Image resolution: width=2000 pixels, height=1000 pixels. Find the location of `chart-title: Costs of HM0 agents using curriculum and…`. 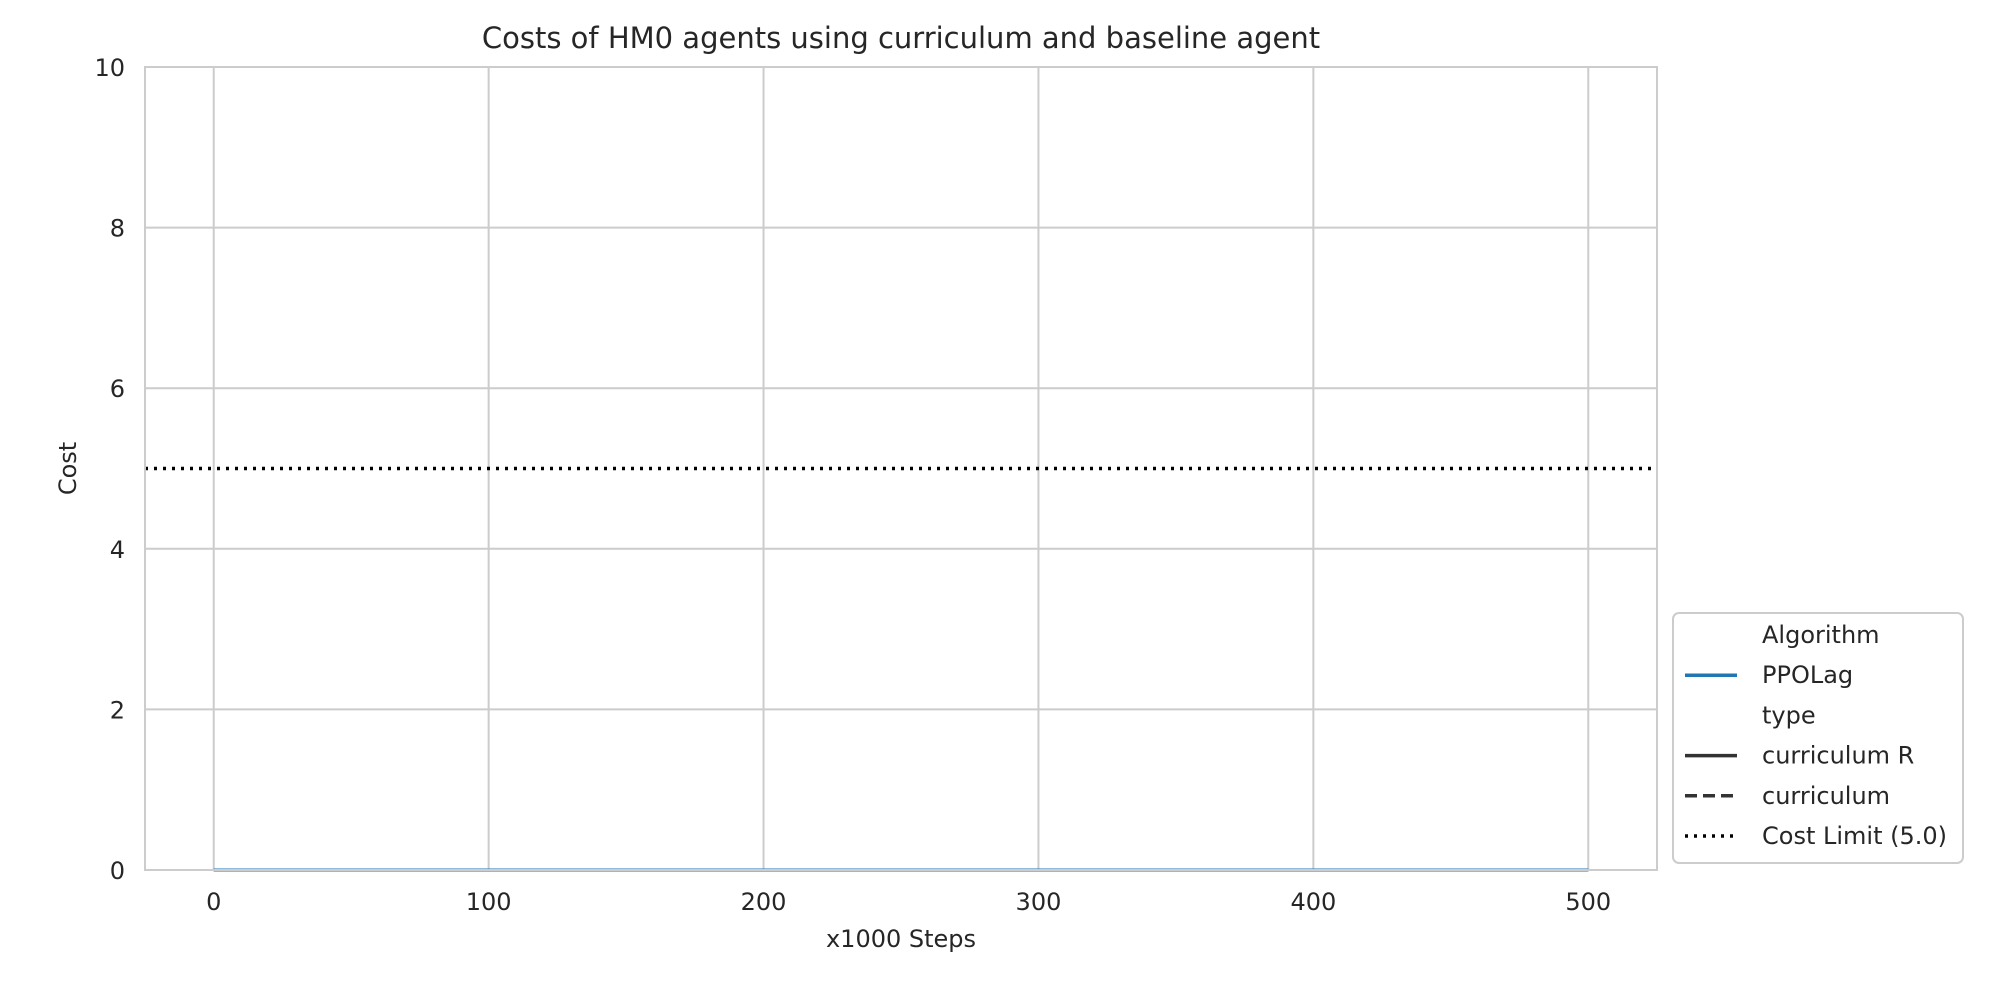

chart-title: Costs of HM0 agents using curriculum and… is located at coordinates (901, 38).